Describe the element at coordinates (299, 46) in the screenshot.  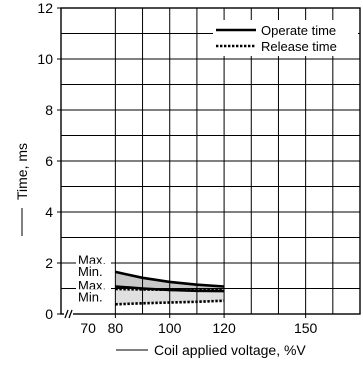
I see `legend-label-release: Release time` at that location.